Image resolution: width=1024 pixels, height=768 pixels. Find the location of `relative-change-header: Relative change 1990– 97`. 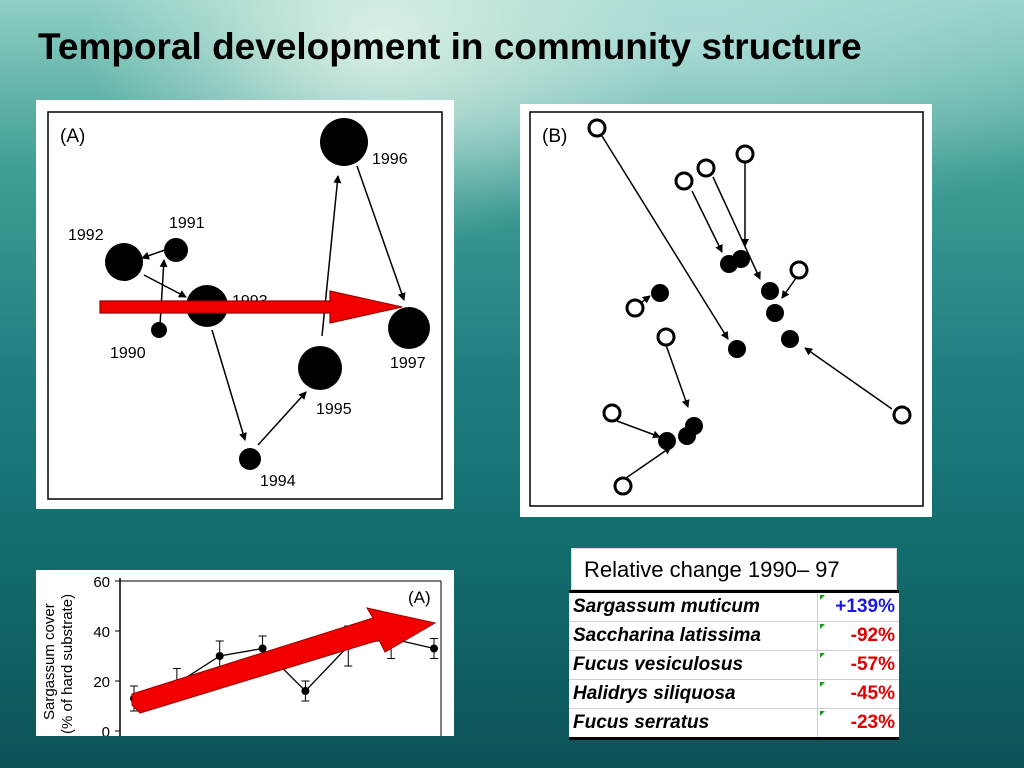

relative-change-header: Relative change 1990– 97 is located at coordinates (734, 569).